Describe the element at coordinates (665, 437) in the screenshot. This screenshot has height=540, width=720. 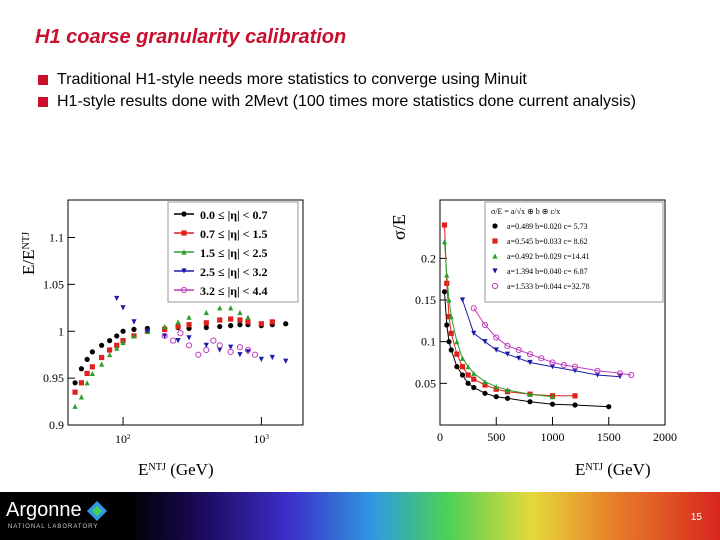
I see `x-tick-label: 2000` at that location.